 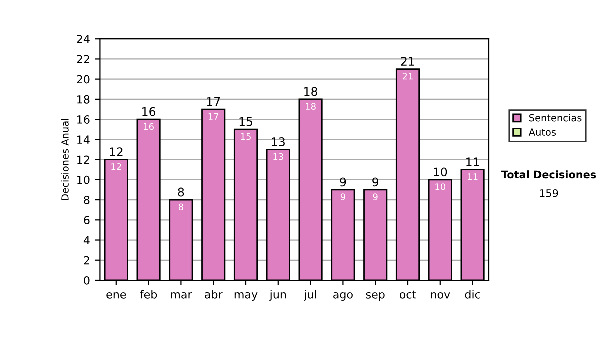 I want to click on x-tick-label: oct, so click(x=408, y=294).